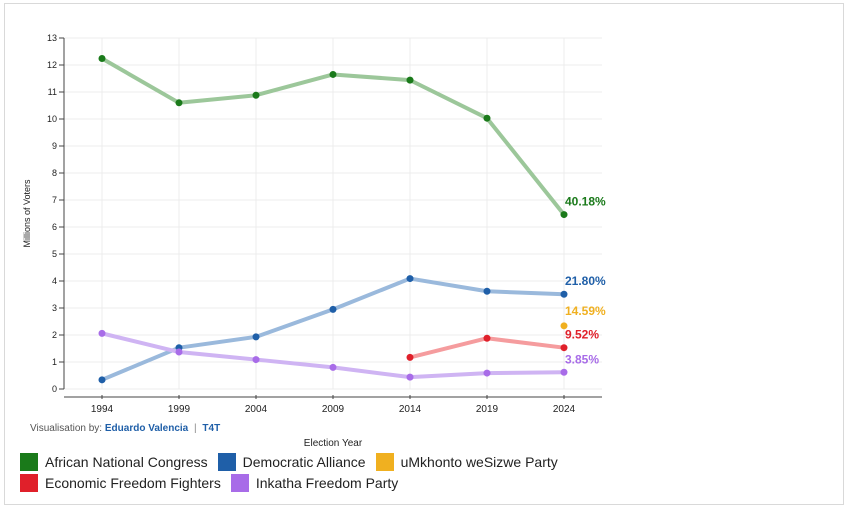 This screenshot has width=848, height=509. What do you see at coordinates (66, 428) in the screenshot?
I see `credit-prefix: Visualisation by:` at bounding box center [66, 428].